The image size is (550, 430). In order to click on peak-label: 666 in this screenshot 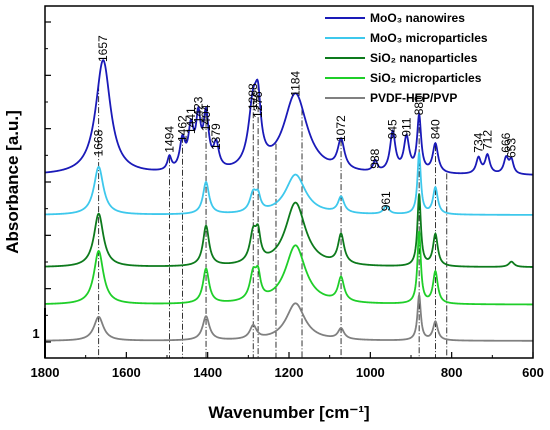, I will do `click(506, 142)`.